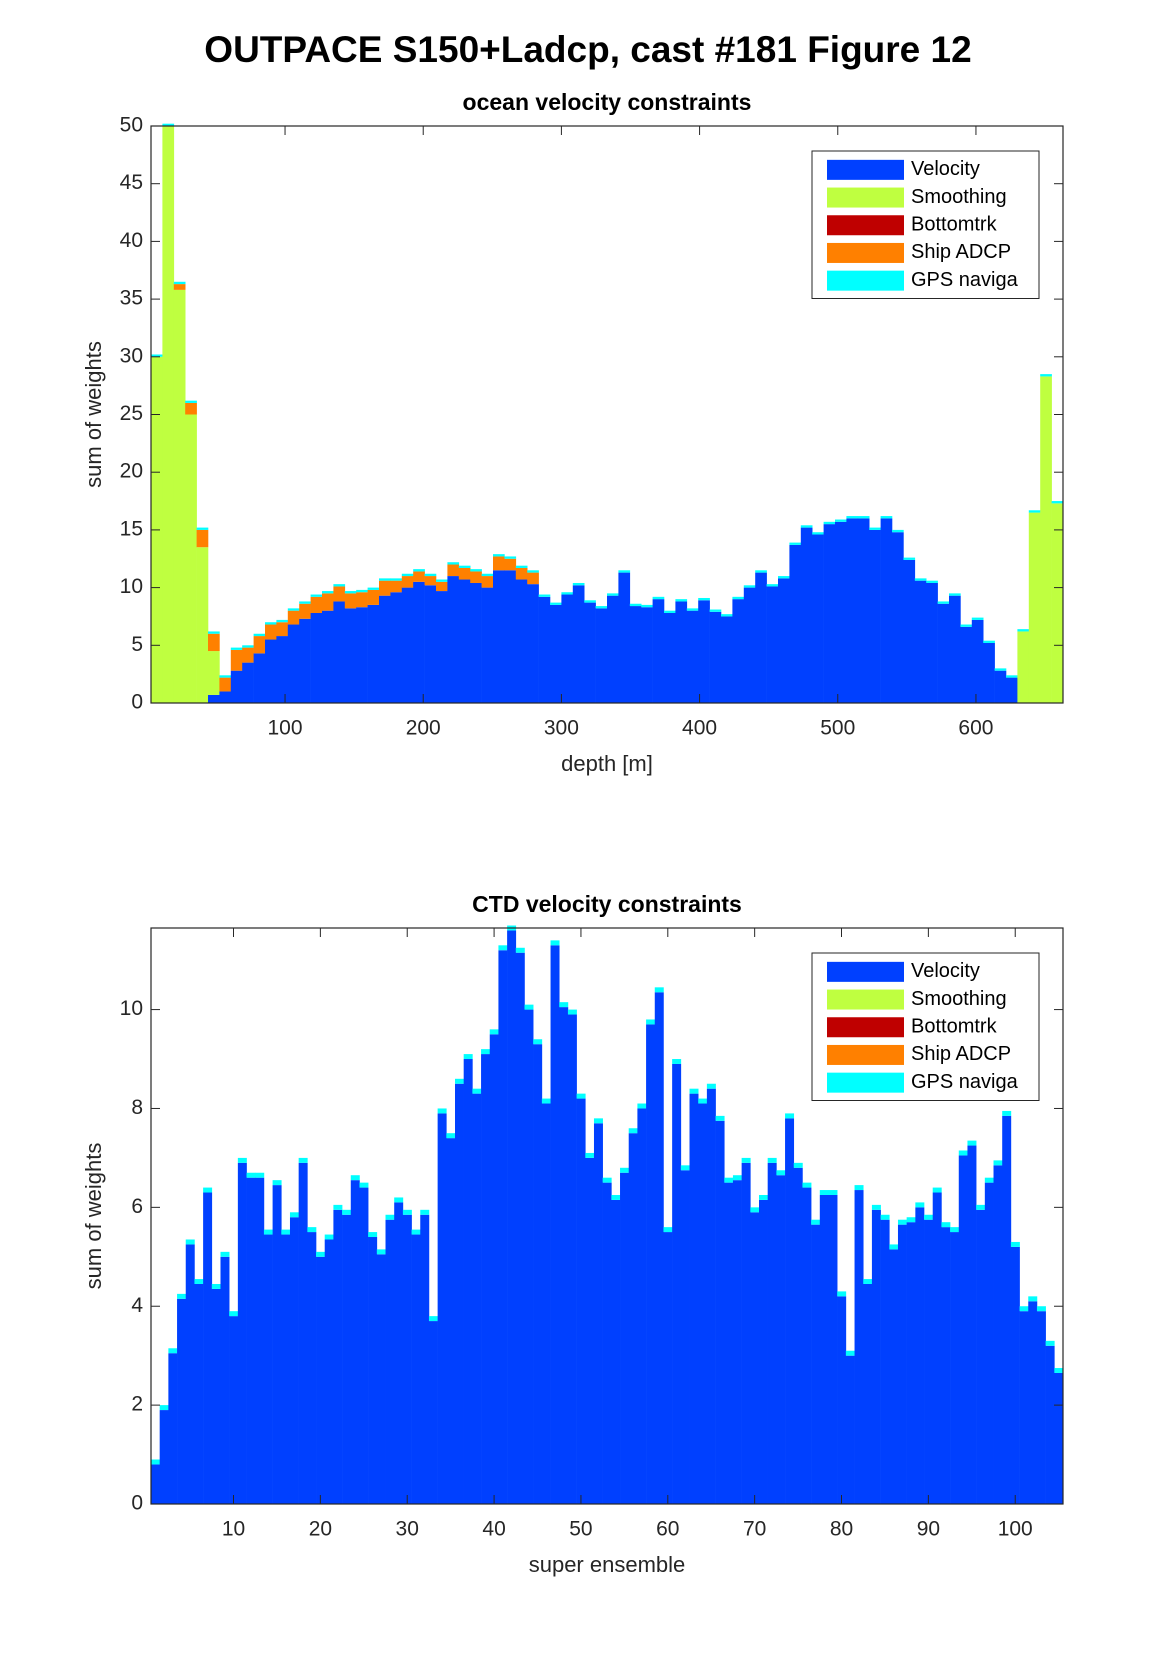  Describe the element at coordinates (699, 728) in the screenshot. I see `x-tick-label: 400` at that location.